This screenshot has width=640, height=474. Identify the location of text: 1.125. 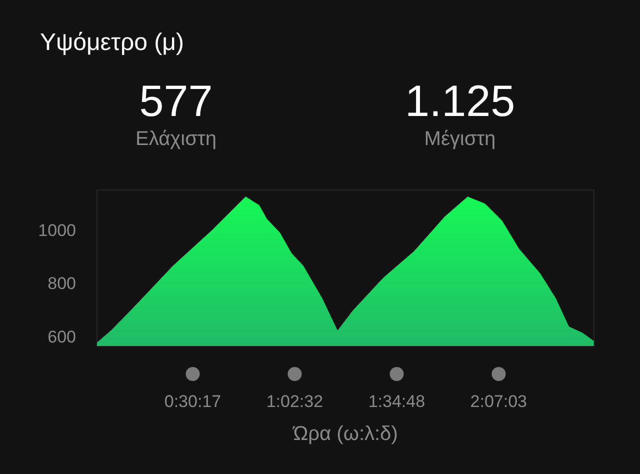
(460, 101).